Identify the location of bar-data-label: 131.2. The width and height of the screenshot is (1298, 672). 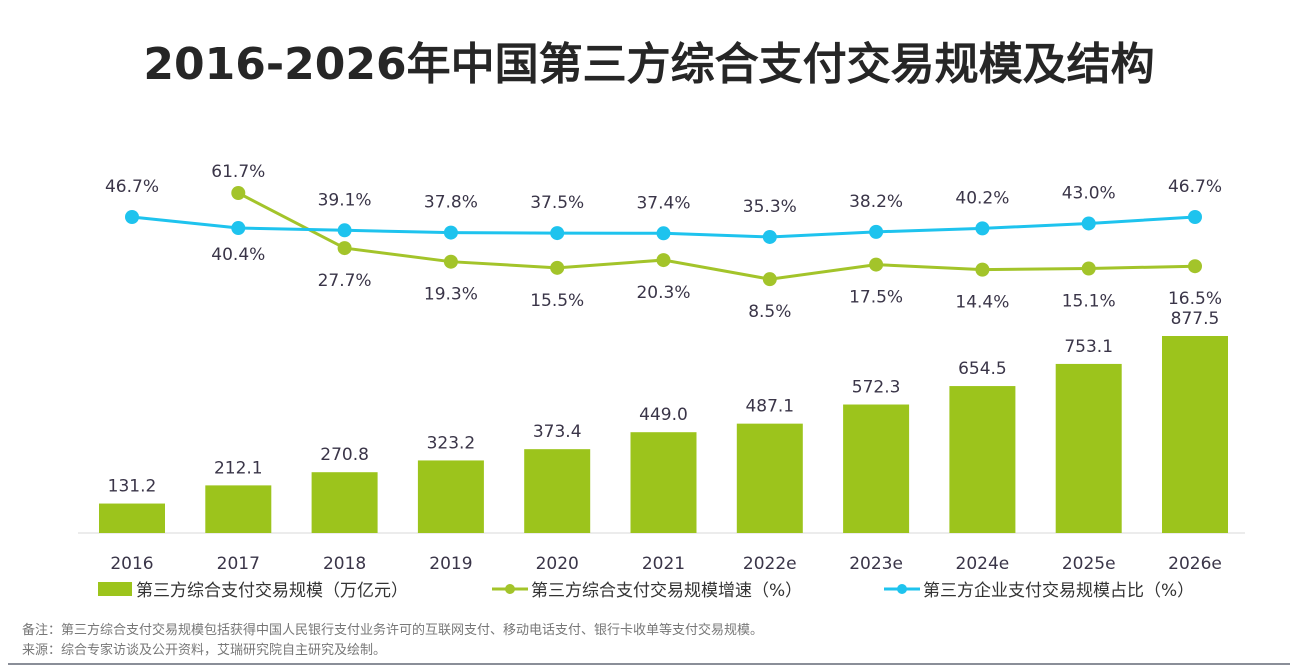
(132, 487).